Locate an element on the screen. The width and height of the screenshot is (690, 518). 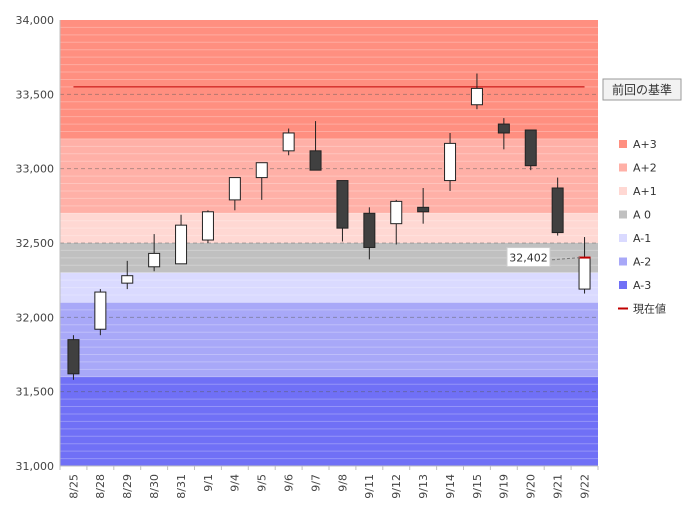
legend-label: A-1 is located at coordinates (642, 238).